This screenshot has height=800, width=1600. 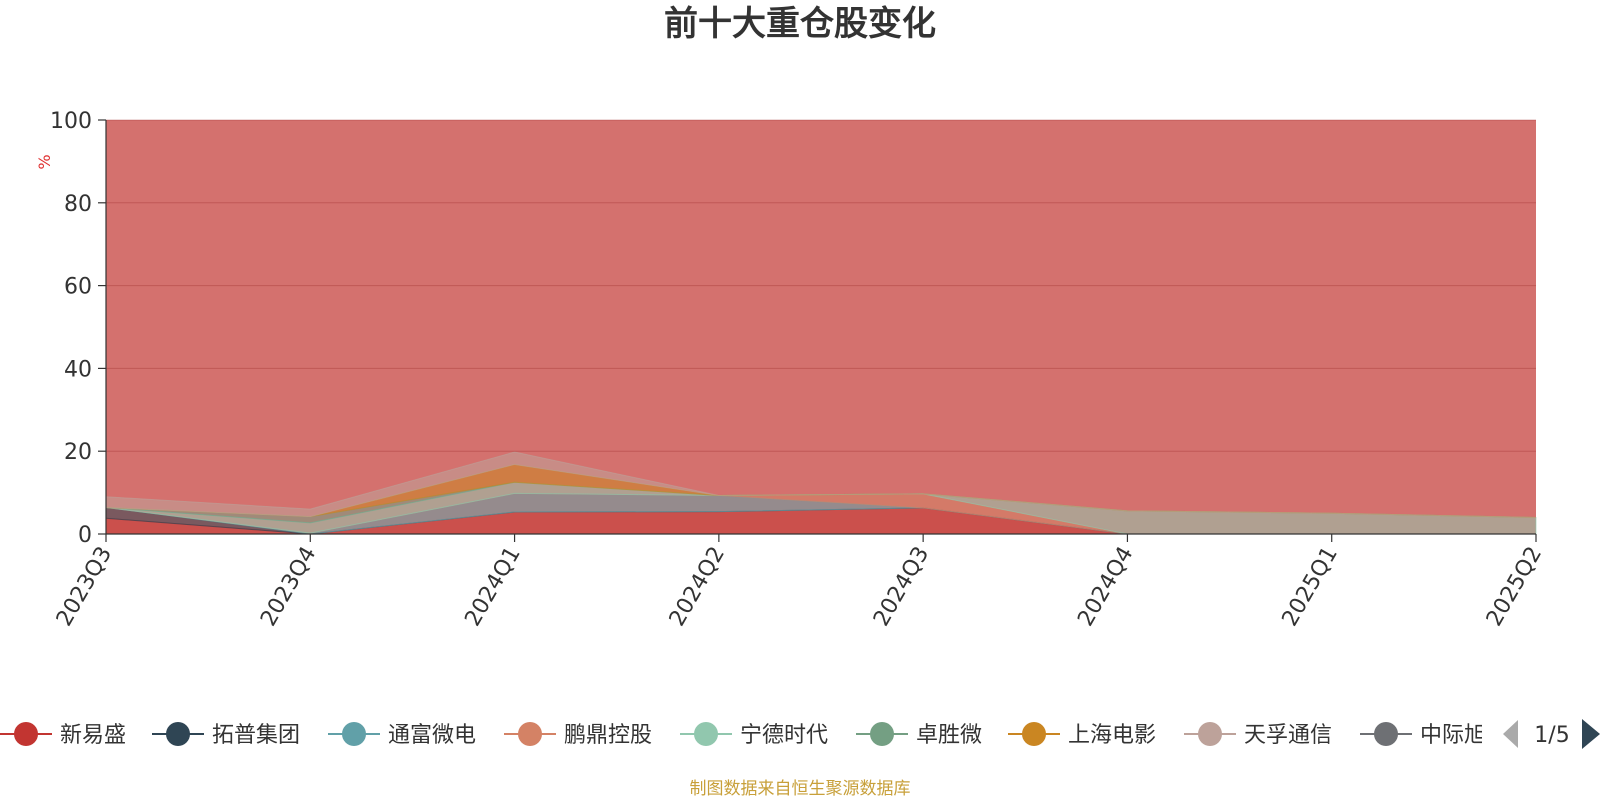 What do you see at coordinates (1105, 587) in the screenshot?
I see `x-tick-label-5: 2024Q4` at bounding box center [1105, 587].